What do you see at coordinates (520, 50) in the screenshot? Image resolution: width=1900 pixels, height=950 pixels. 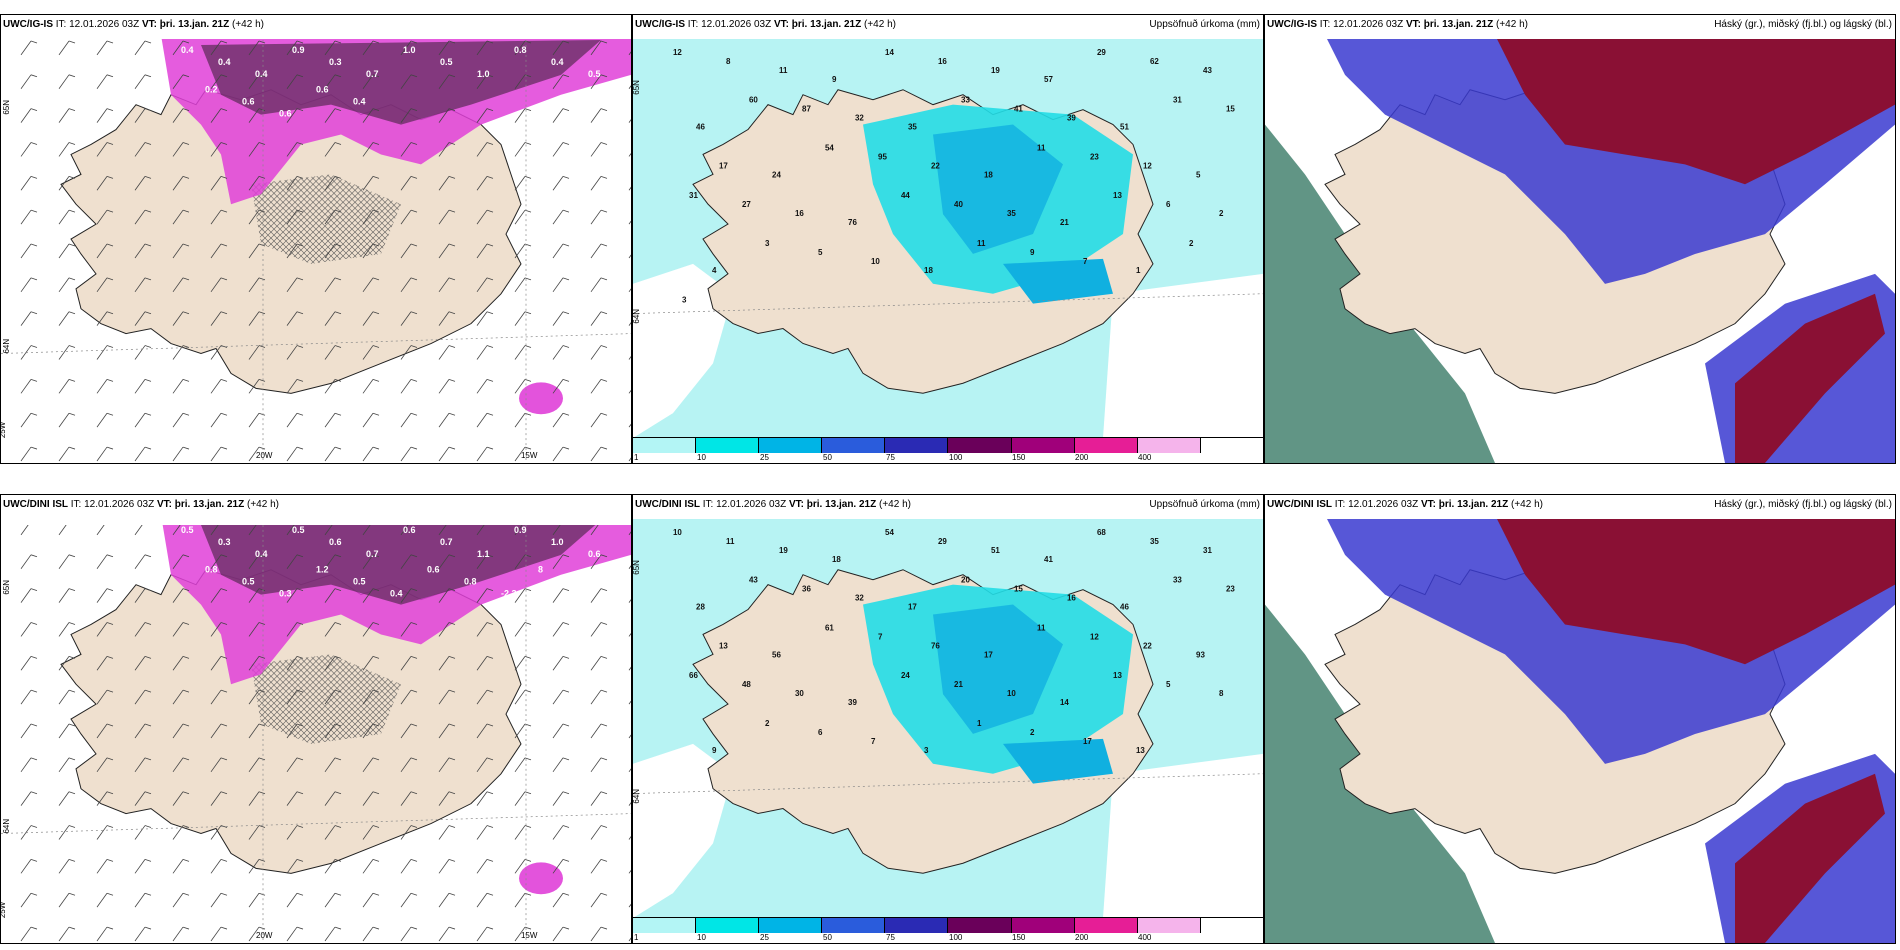 I see `precip-value-label: 0.8` at bounding box center [520, 50].